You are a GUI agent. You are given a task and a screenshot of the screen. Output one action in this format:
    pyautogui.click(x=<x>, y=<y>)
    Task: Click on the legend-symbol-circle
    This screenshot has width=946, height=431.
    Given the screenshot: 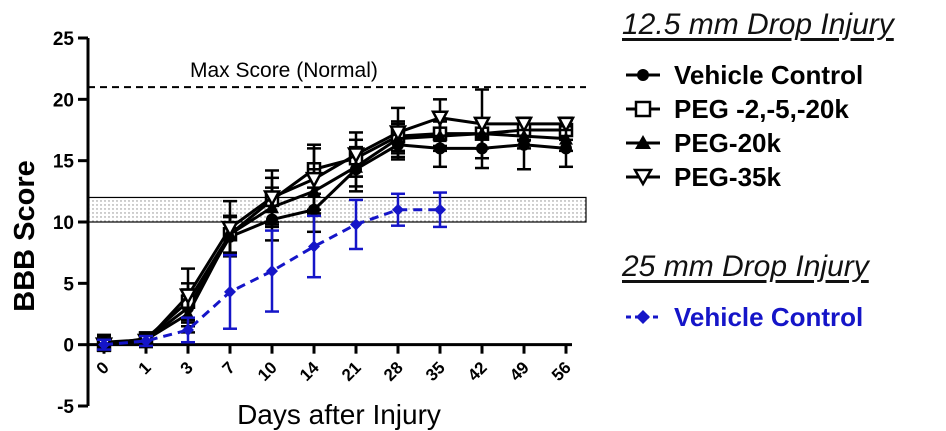 What is the action you would take?
    pyautogui.click(x=643, y=75)
    